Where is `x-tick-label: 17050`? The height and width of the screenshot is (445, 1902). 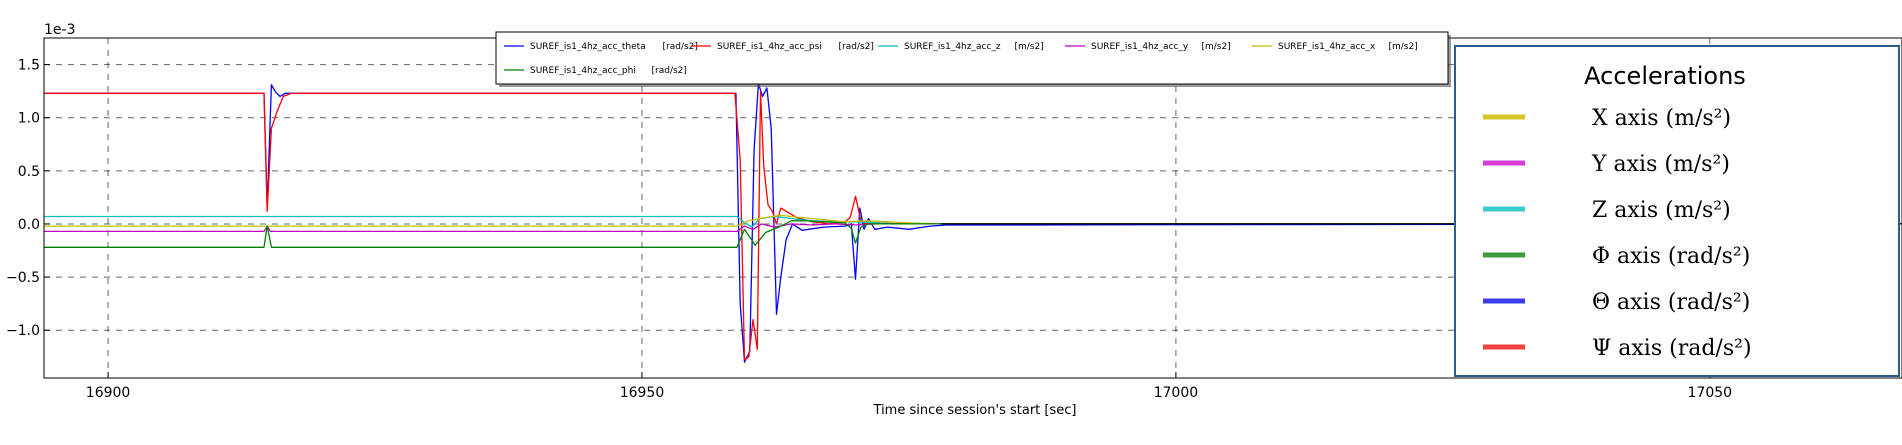 x-tick-label: 17050 is located at coordinates (1710, 393).